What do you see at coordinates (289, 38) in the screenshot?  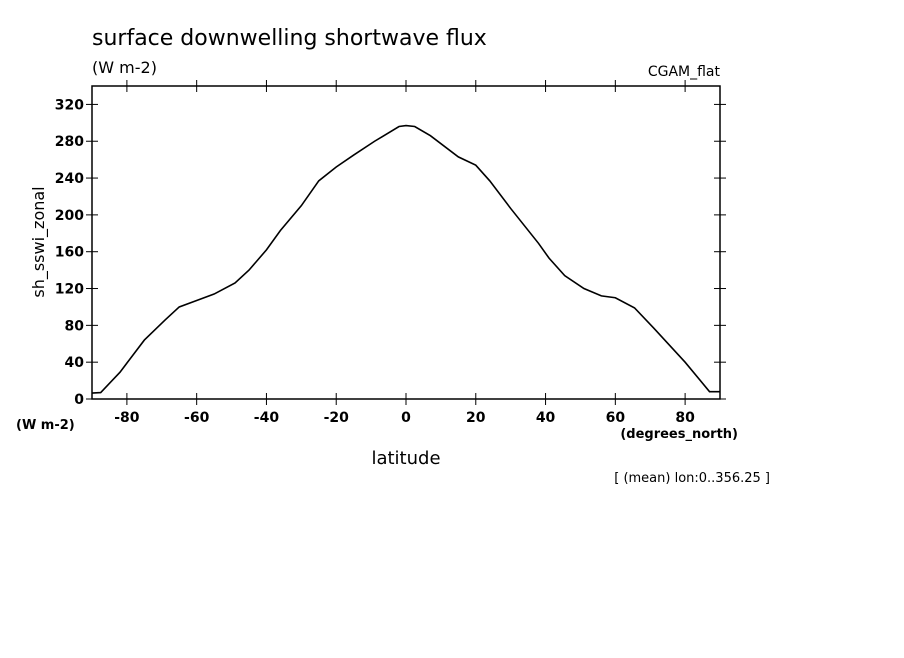 I see `chart-title: surface downwelling shortwave flux` at bounding box center [289, 38].